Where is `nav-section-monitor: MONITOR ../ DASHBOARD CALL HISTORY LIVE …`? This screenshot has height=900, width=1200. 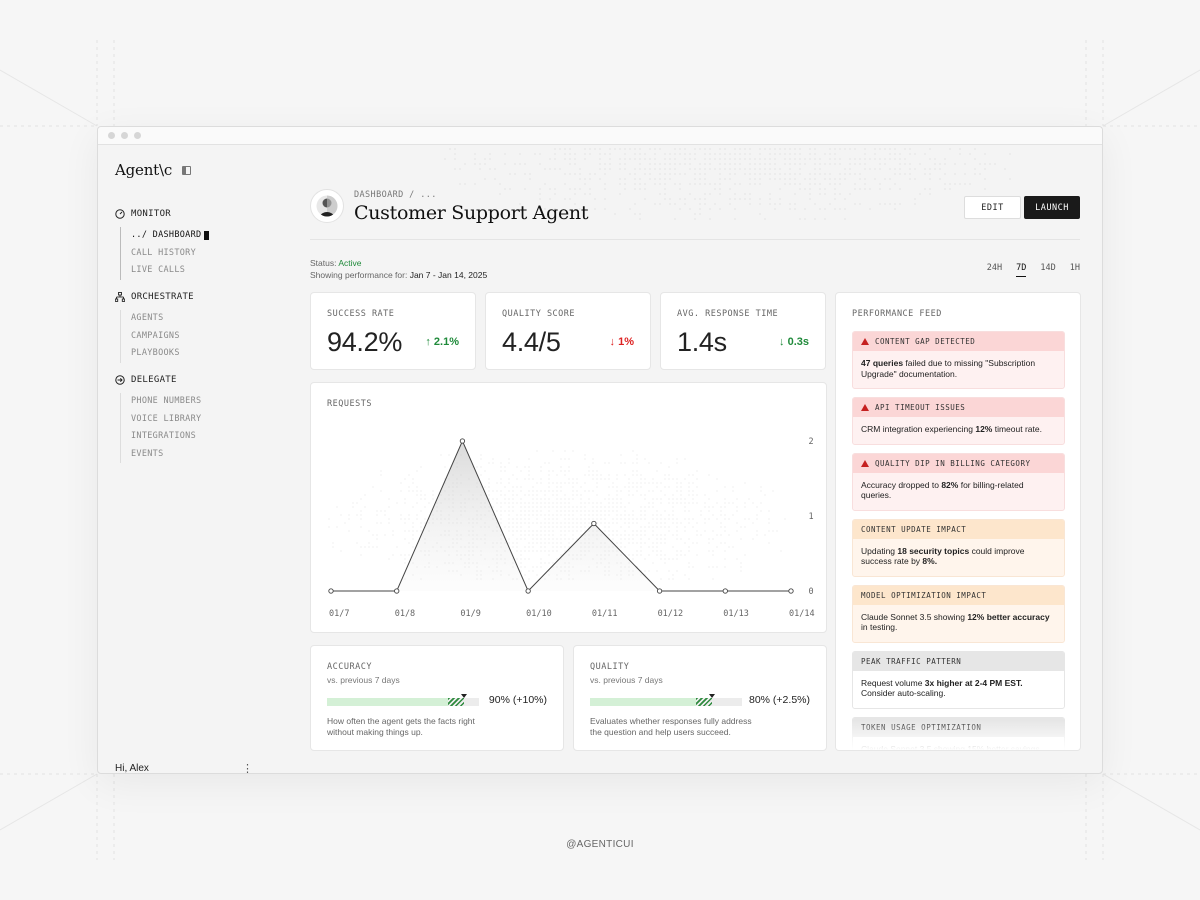
nav-section-monitor: MONITOR ../ DASHBOARD CALL HISTORY LIVE … is located at coordinates (162, 243).